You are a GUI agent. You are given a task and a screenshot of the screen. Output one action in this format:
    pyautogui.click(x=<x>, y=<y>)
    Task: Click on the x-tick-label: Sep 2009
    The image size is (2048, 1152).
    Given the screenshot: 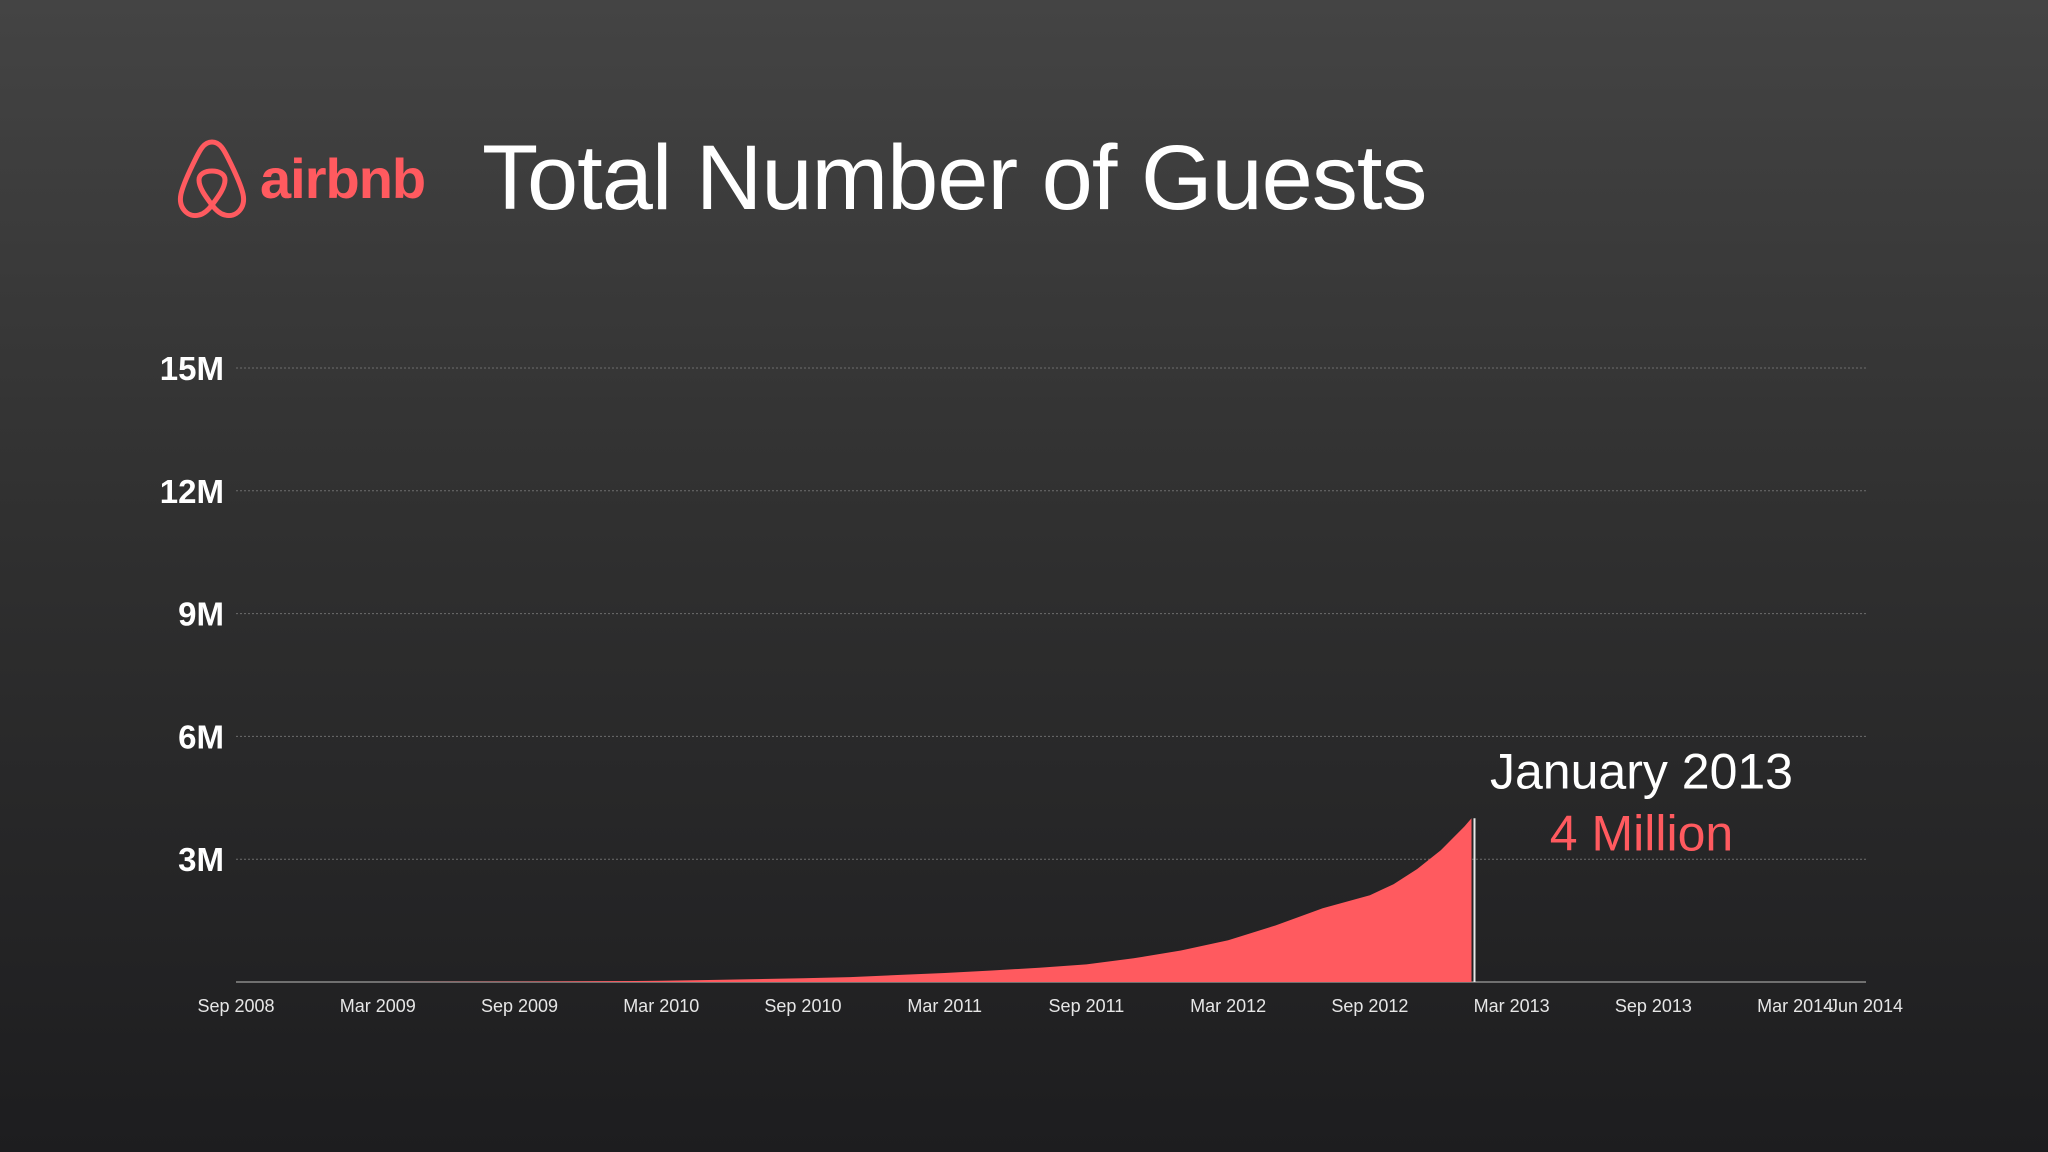 What is the action you would take?
    pyautogui.click(x=519, y=1006)
    